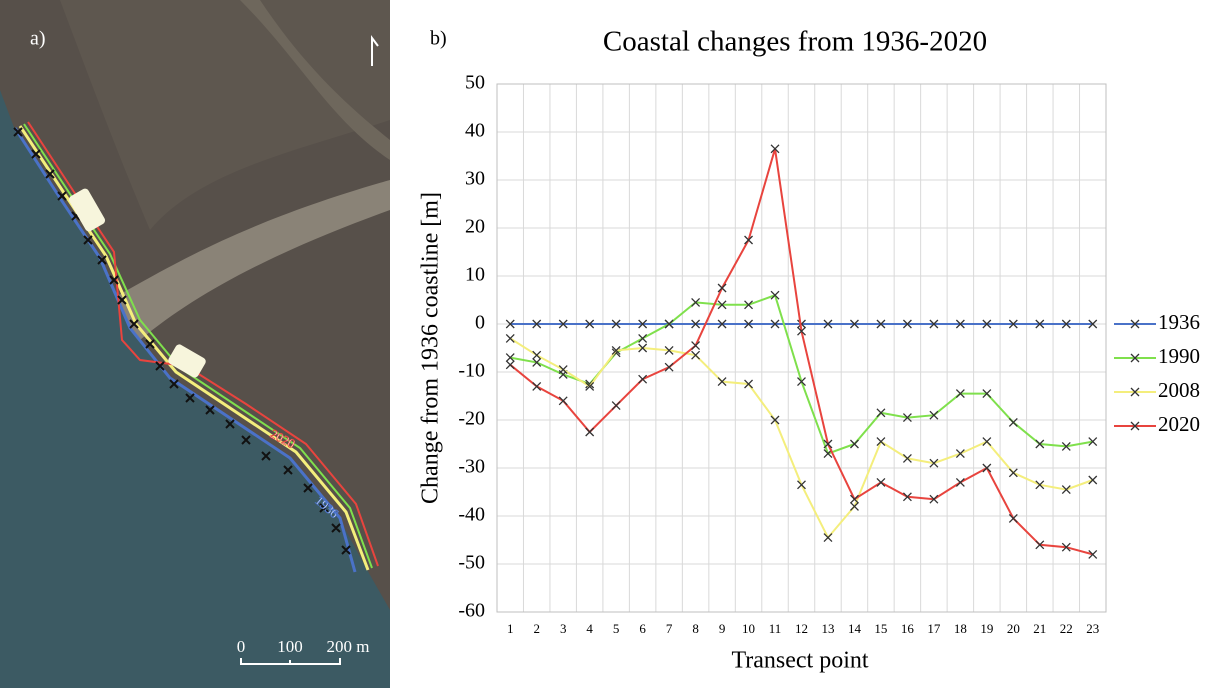 The width and height of the screenshot is (1215, 688). Describe the element at coordinates (695, 628) in the screenshot. I see `x-tick-label: 8` at that location.